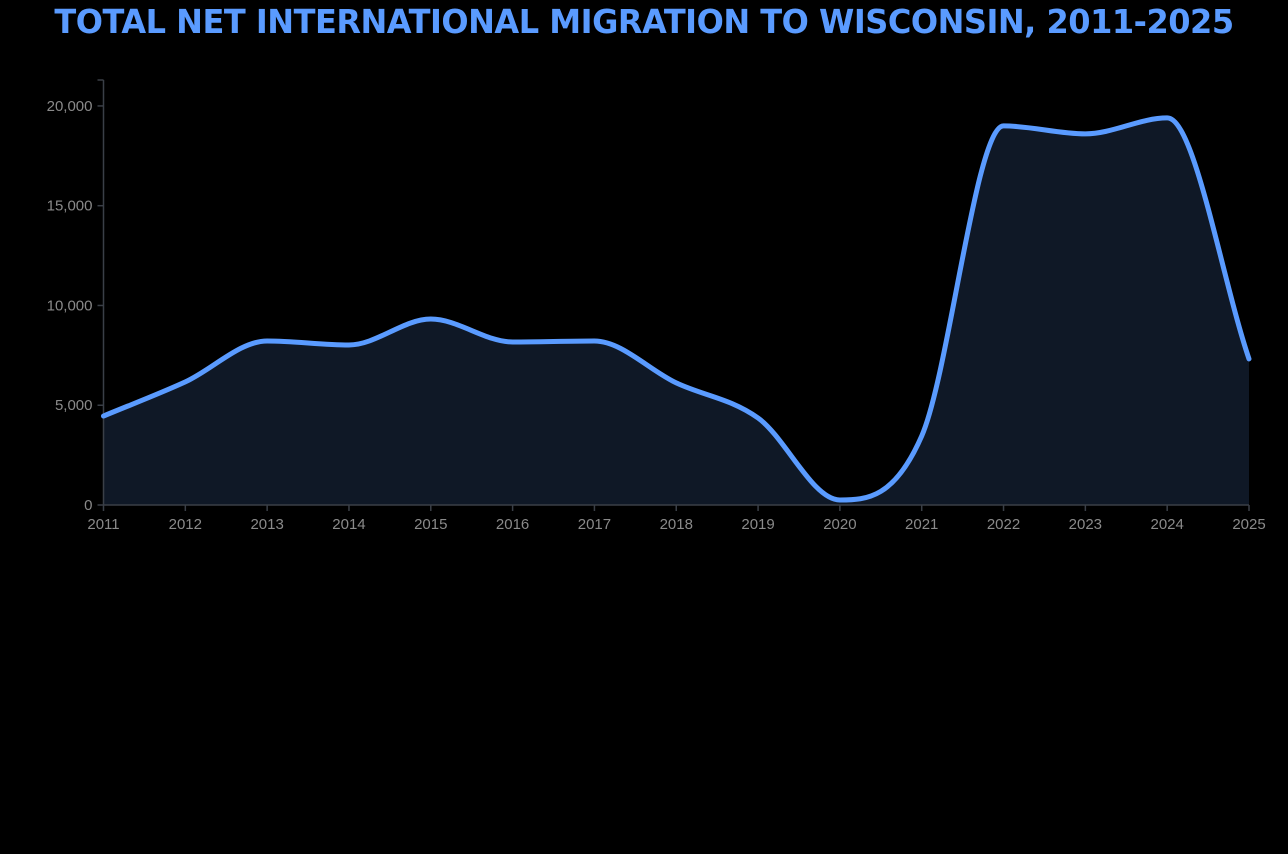 This screenshot has height=854, width=1288. What do you see at coordinates (430, 524) in the screenshot?
I see `x-tick-label: 2015` at bounding box center [430, 524].